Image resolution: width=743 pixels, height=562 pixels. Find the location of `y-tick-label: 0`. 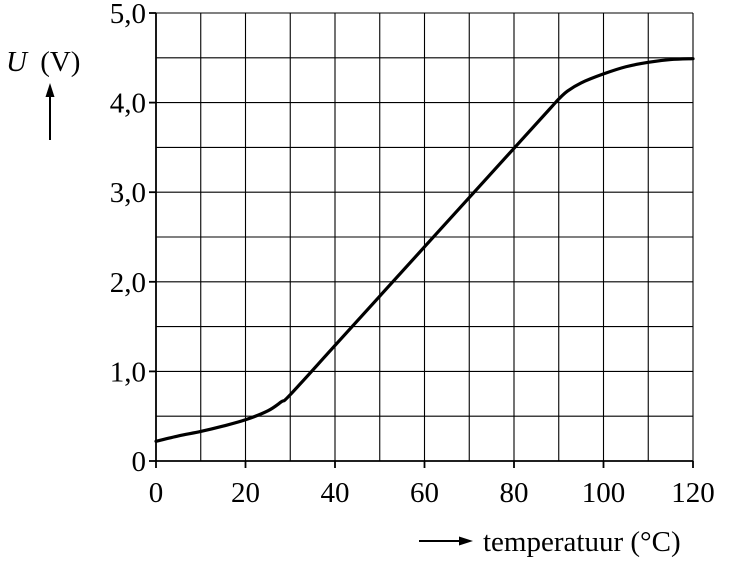

y-tick-label: 0 is located at coordinates (139, 462).